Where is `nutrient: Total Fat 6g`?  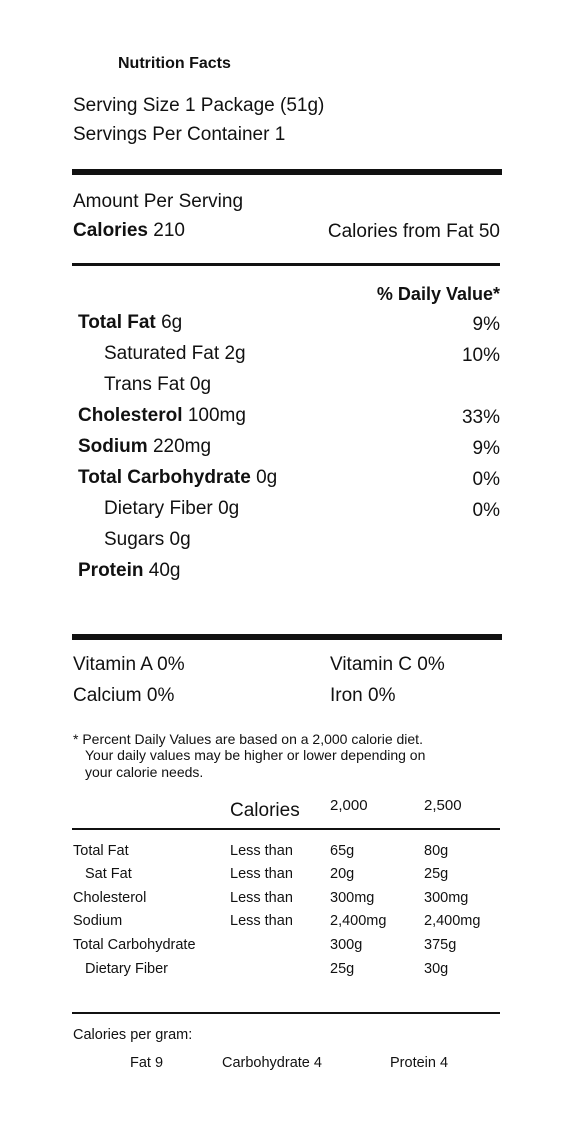 nutrient: Total Fat 6g is located at coordinates (130, 323).